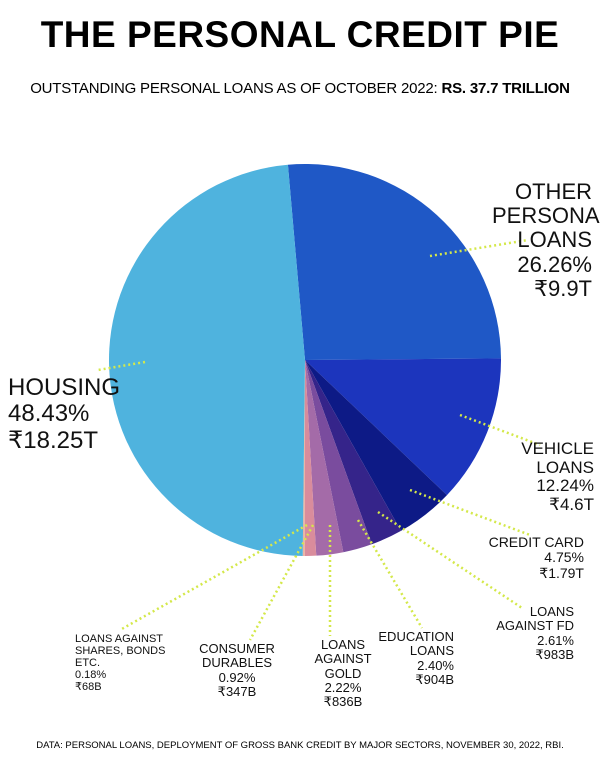  What do you see at coordinates (237, 691) in the screenshot?
I see `amount-label: ₹347B` at bounding box center [237, 691].